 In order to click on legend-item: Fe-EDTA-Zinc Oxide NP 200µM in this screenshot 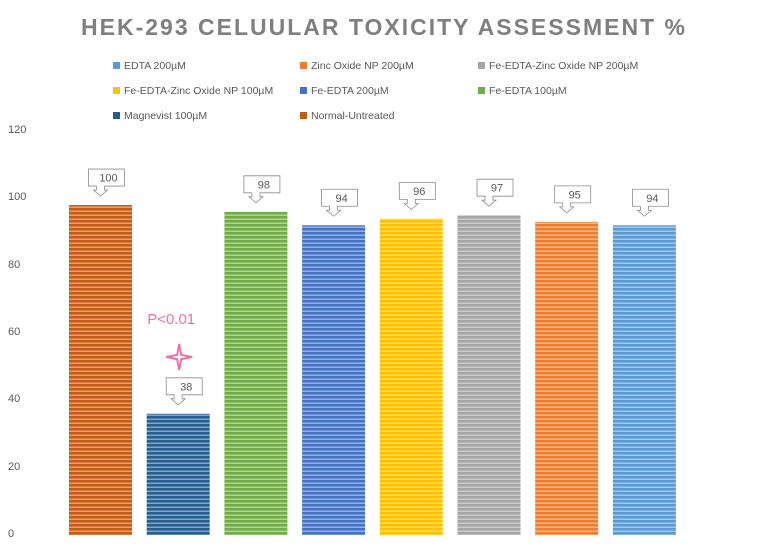, I will do `click(558, 66)`.